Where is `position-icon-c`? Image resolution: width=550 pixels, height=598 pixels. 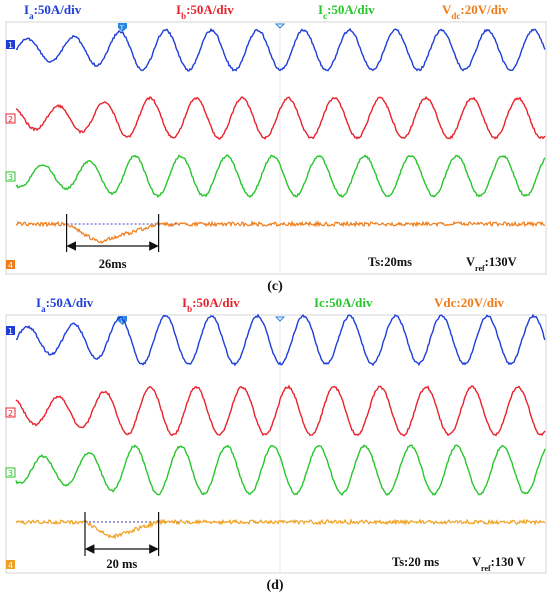
position-icon-c is located at coordinates (280, 26).